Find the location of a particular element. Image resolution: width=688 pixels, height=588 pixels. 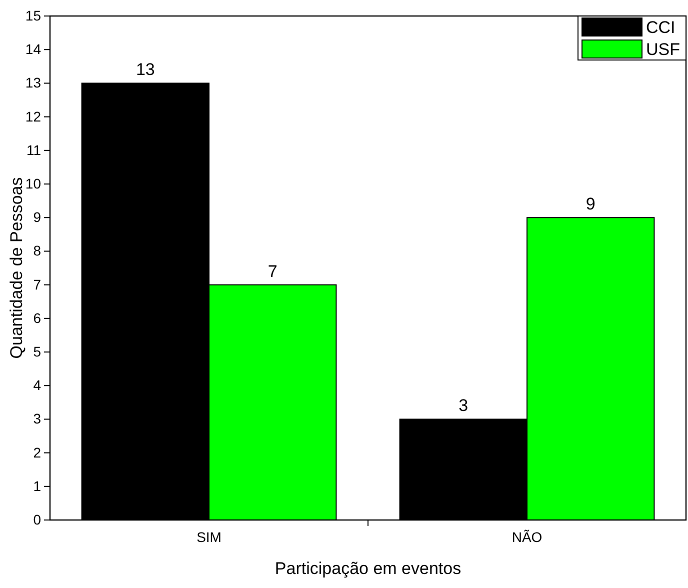

y-tick-label: 14 is located at coordinates (33, 49).